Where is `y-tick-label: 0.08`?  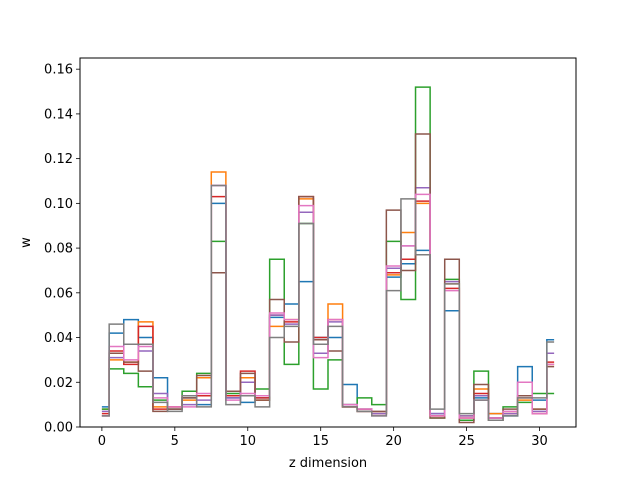
y-tick-label: 0.08 is located at coordinates (58, 249).